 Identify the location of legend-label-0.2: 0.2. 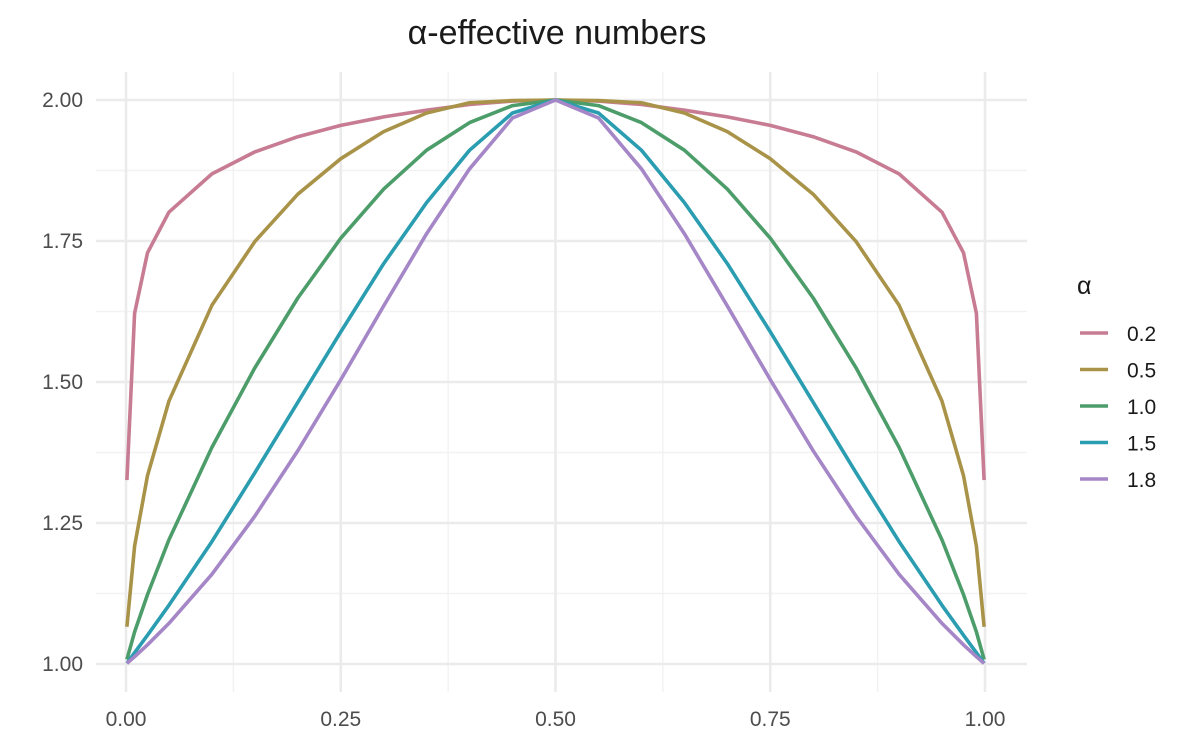
(1141, 334).